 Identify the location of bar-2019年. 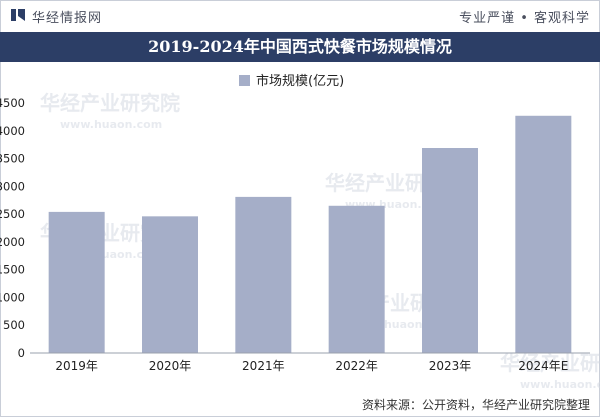
(76, 282).